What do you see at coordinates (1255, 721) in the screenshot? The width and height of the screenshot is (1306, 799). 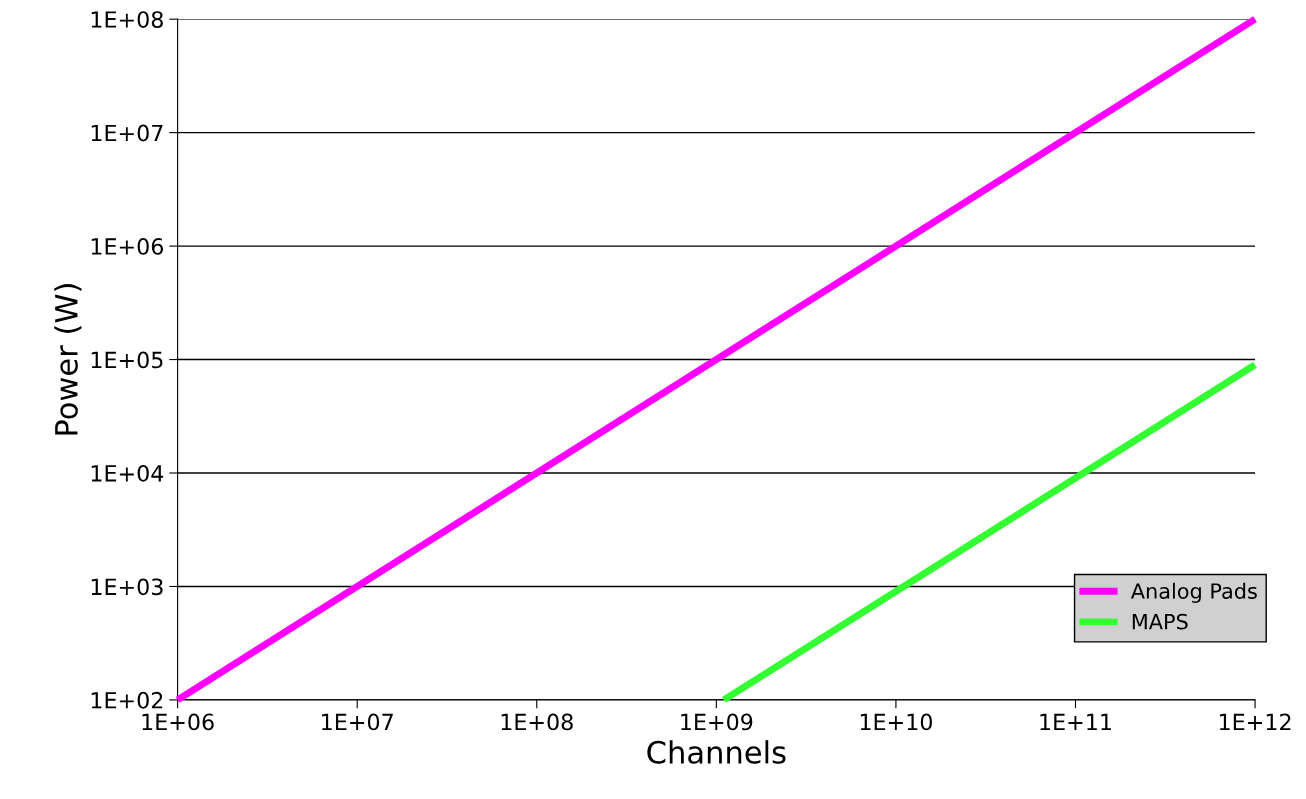 I see `x-tick-label: 1E+12` at bounding box center [1255, 721].